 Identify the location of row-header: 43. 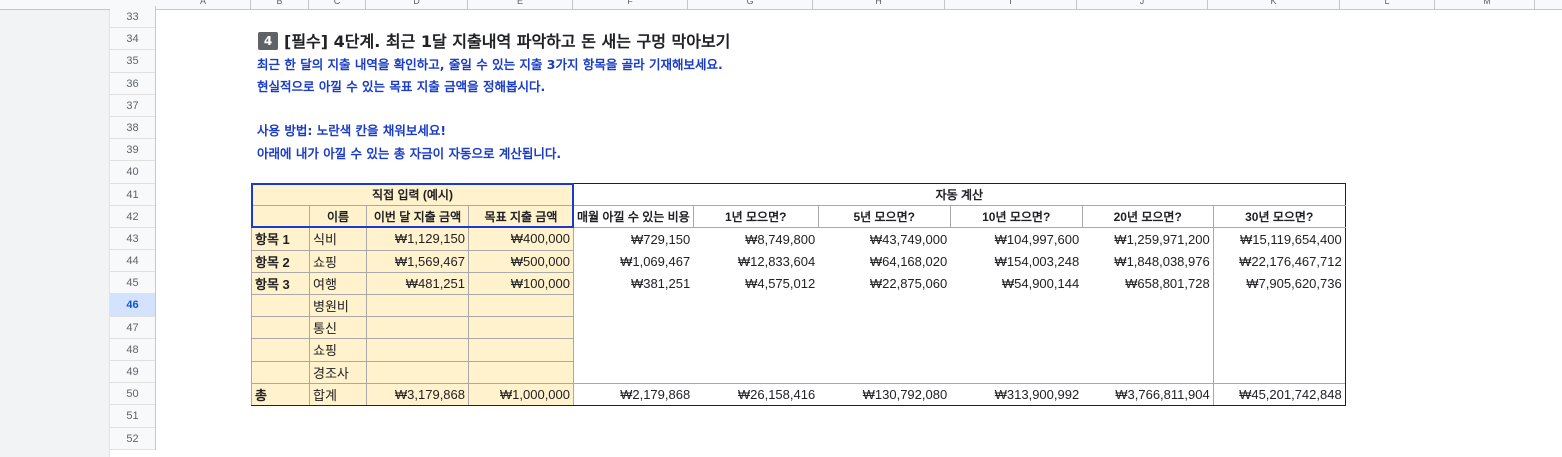
(132, 239).